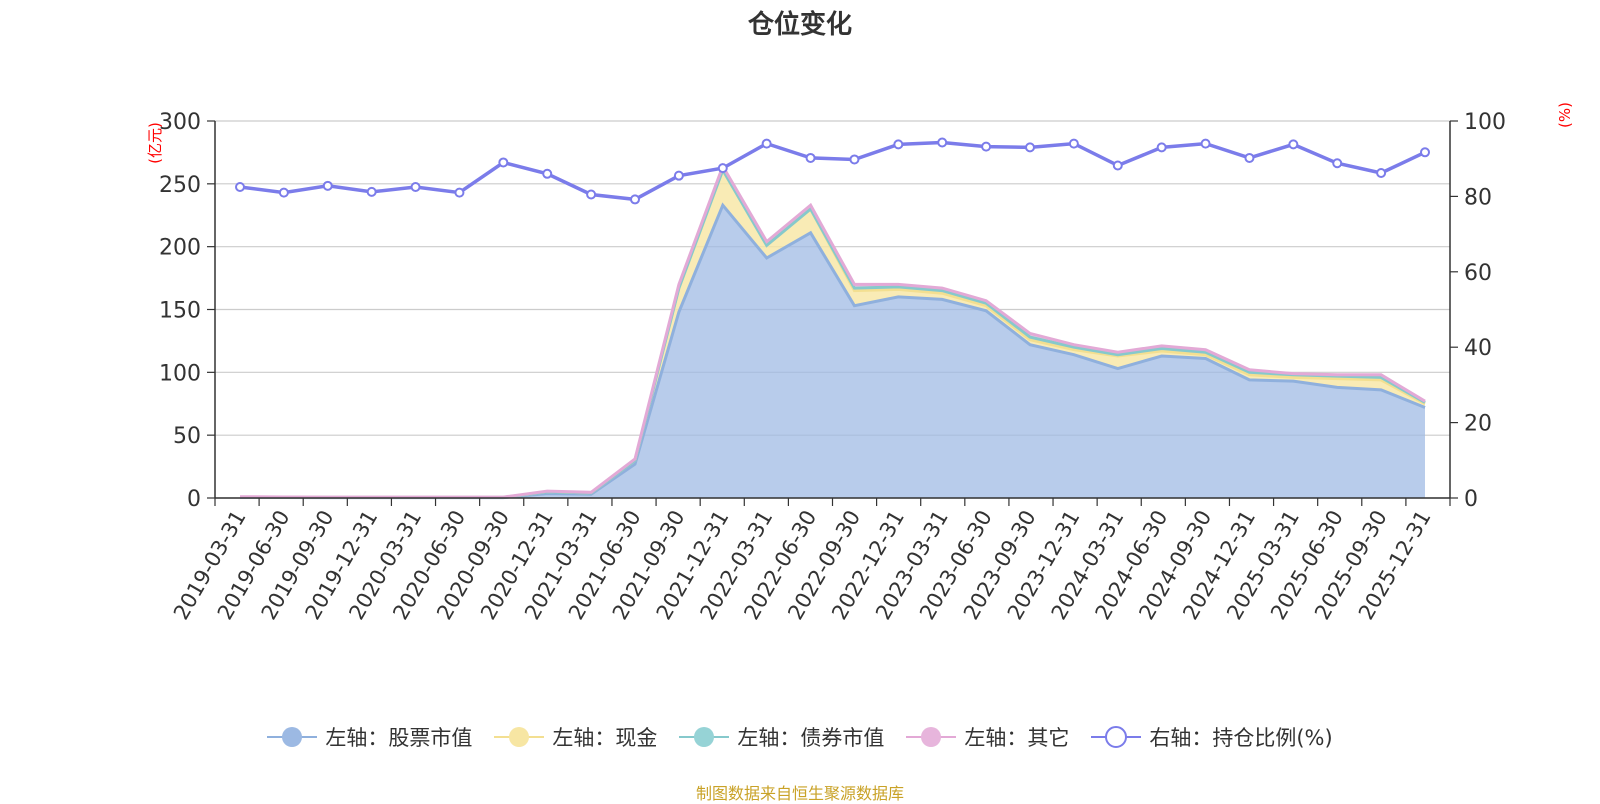 Image resolution: width=1600 pixels, height=804 pixels. I want to click on legend-label: 右轴：持仓比例(%), so click(1241, 738).